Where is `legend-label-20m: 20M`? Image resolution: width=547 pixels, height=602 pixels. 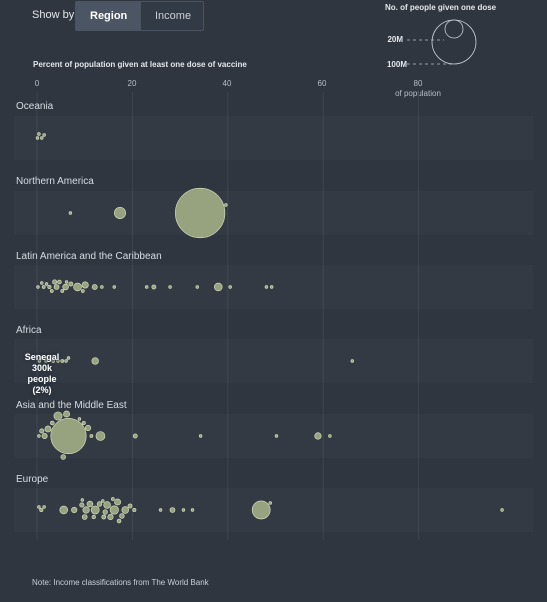
legend-label-20m: 20M is located at coordinates (395, 39).